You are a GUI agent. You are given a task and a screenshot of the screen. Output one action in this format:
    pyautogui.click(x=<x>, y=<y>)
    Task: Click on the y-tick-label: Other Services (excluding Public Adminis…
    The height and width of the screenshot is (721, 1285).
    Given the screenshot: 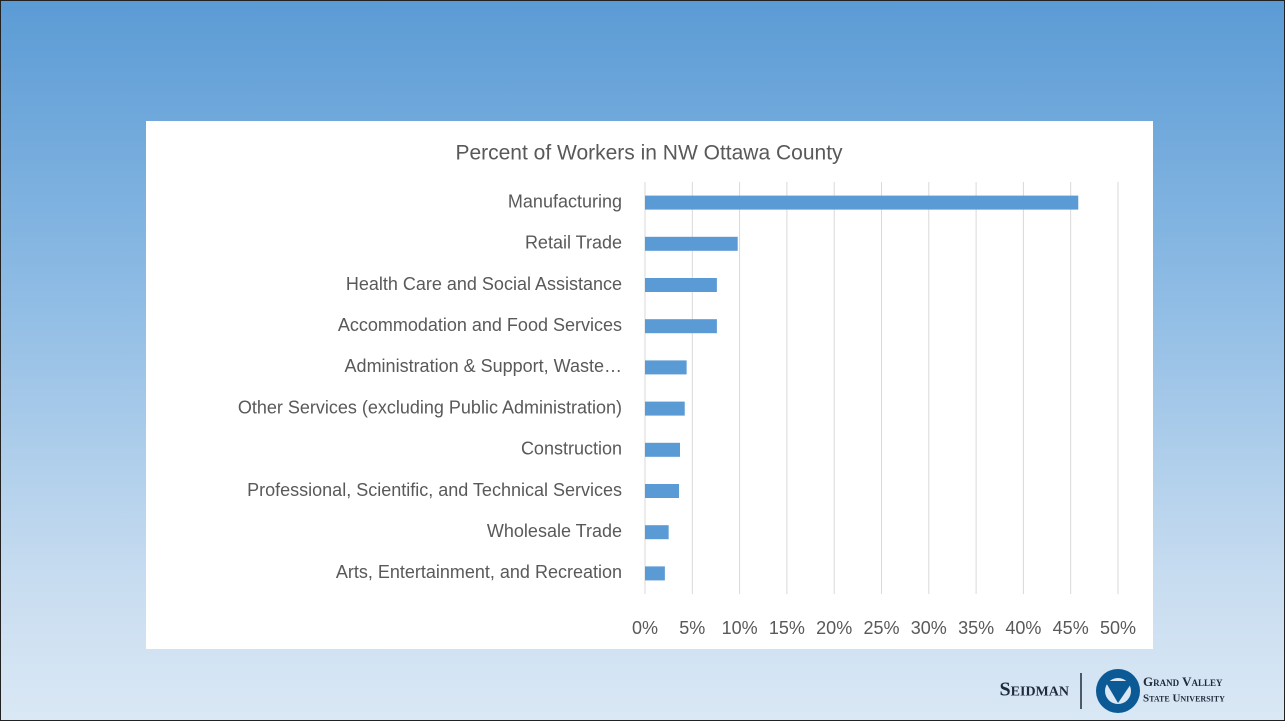 What is the action you would take?
    pyautogui.click(x=430, y=407)
    